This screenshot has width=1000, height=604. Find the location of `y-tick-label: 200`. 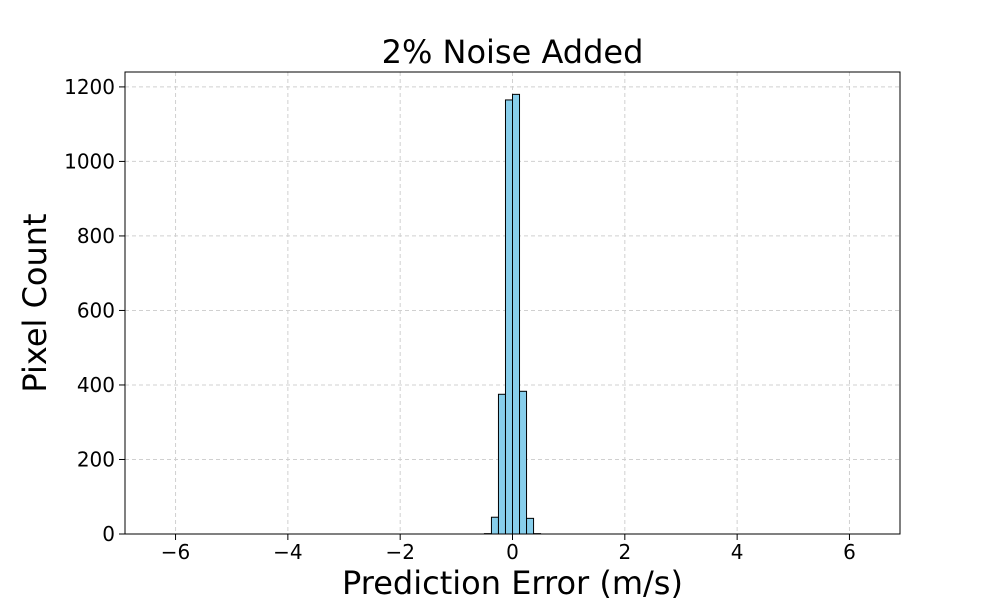

y-tick-label: 200 is located at coordinates (96, 459).